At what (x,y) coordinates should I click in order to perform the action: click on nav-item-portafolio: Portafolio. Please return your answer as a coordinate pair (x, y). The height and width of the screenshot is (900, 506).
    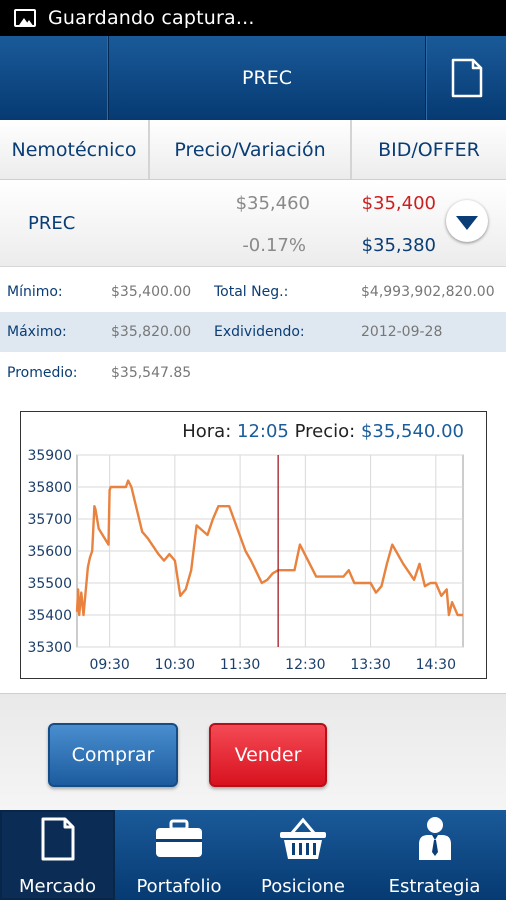
    Looking at the image, I should click on (179, 855).